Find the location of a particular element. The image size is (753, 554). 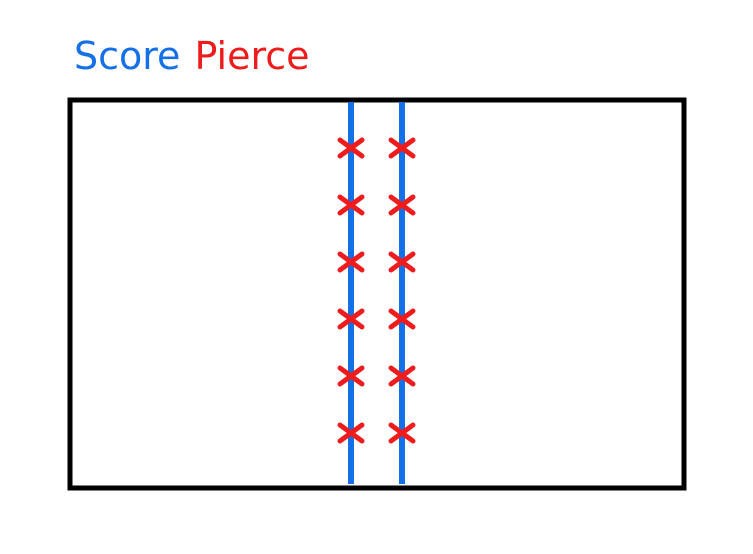

legend-score-label: Score is located at coordinates (127, 56).